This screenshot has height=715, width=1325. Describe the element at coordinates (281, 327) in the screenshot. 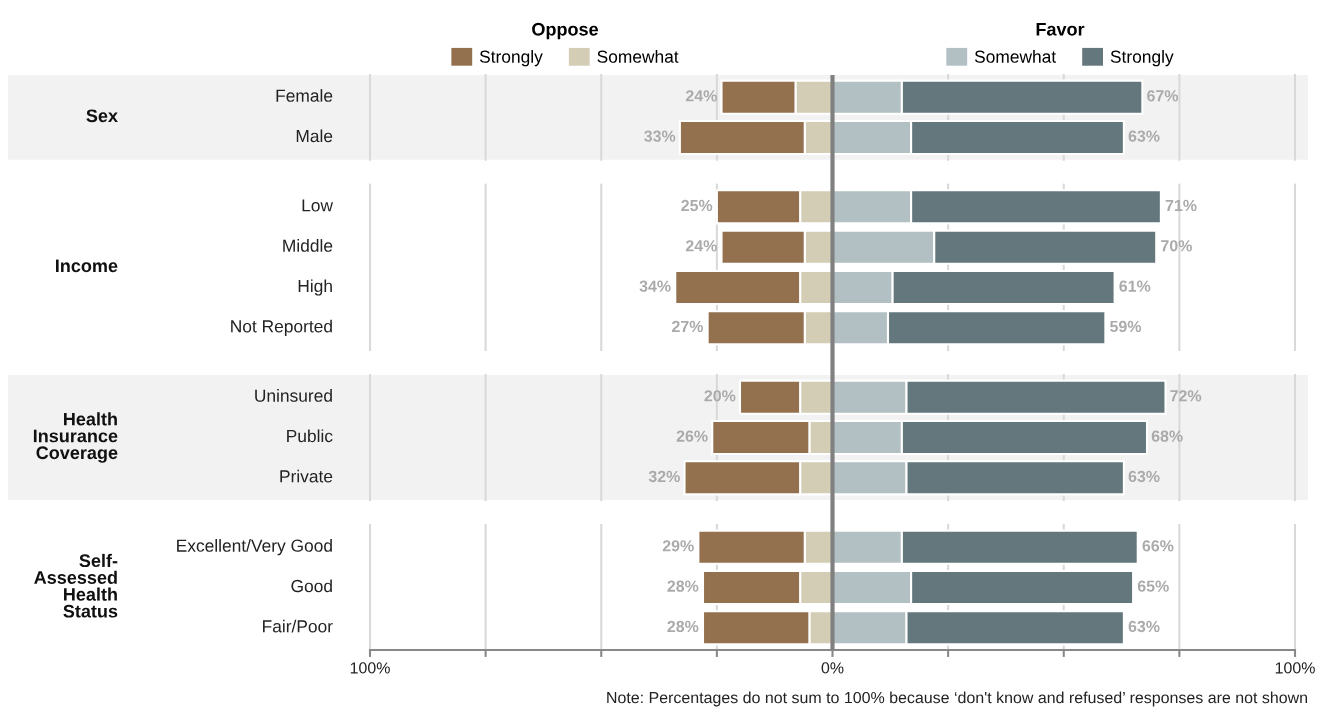

I see `y-tick-label: Not Reported` at that location.